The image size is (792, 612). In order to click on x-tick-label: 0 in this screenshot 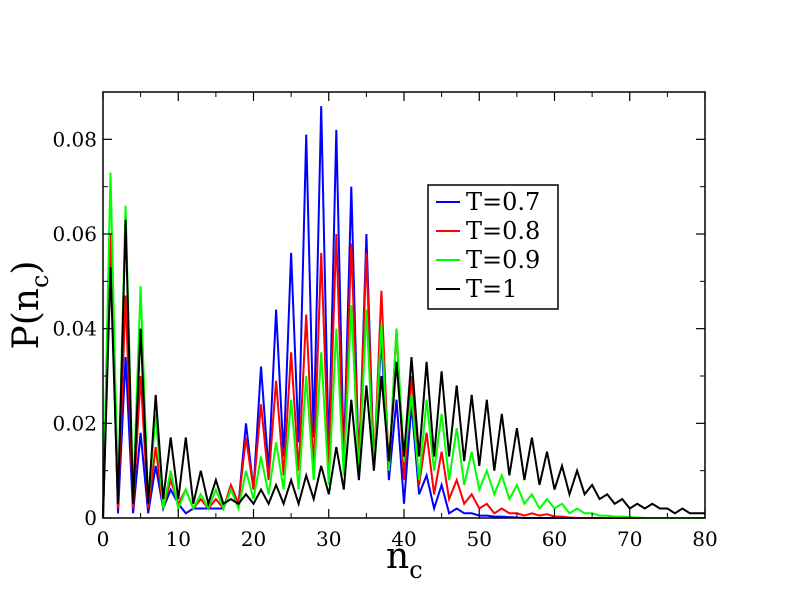, I will do `click(103, 539)`.